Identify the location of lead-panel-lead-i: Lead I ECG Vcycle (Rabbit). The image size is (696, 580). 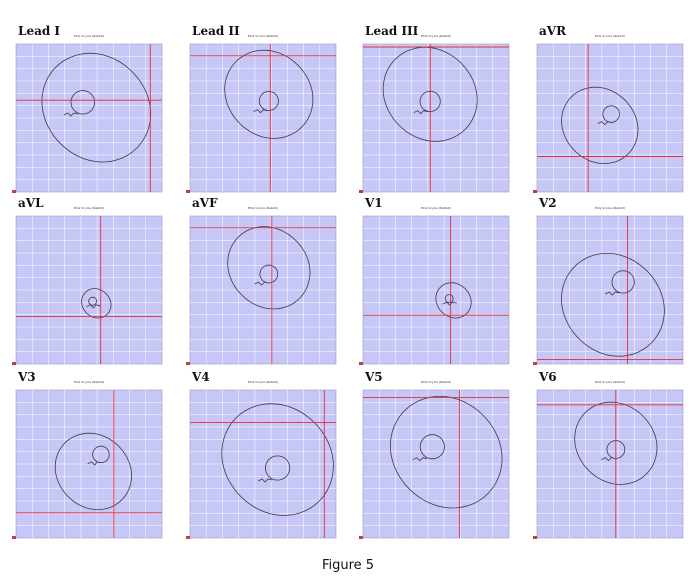
(88, 111).